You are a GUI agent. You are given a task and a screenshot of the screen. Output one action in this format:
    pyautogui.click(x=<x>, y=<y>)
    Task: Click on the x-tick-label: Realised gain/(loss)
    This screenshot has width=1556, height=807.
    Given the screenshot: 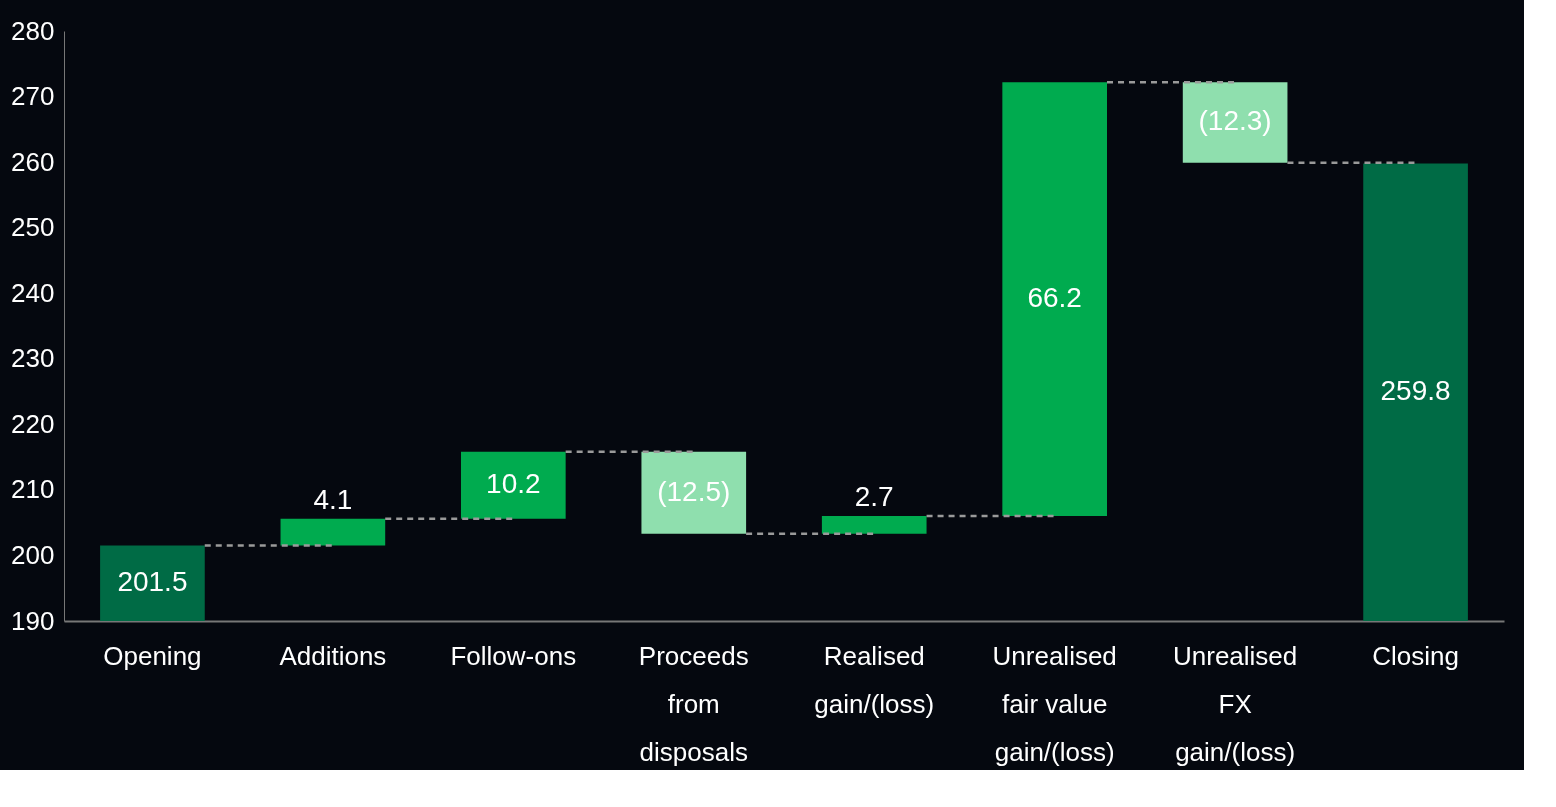 What is the action you would take?
    pyautogui.click(x=874, y=679)
    